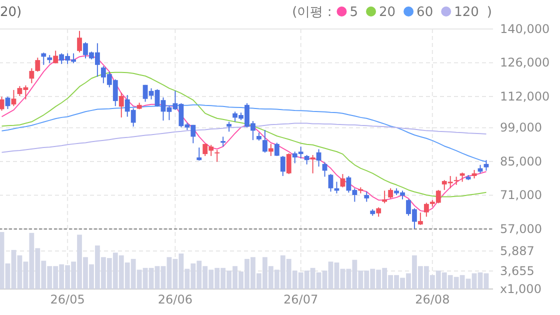  I want to click on y-tick-label: 5,887, so click(517, 251).